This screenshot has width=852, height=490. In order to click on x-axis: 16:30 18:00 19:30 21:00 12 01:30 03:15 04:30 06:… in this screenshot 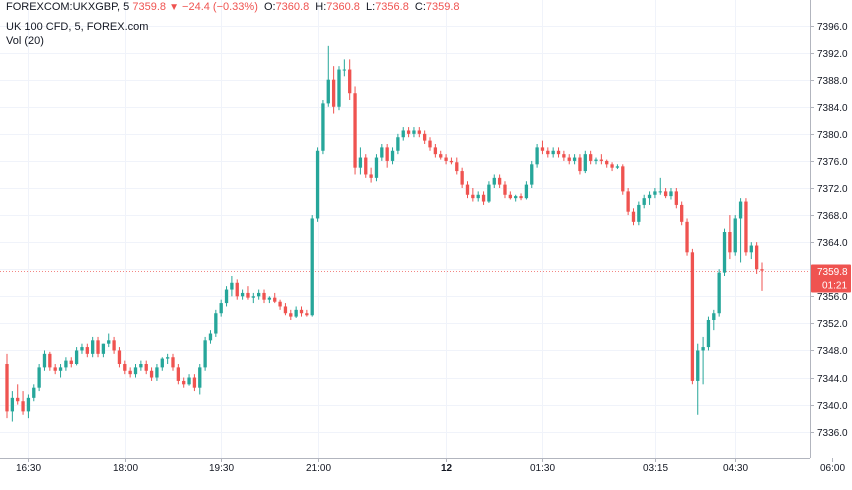, I will do `click(434, 466)`.